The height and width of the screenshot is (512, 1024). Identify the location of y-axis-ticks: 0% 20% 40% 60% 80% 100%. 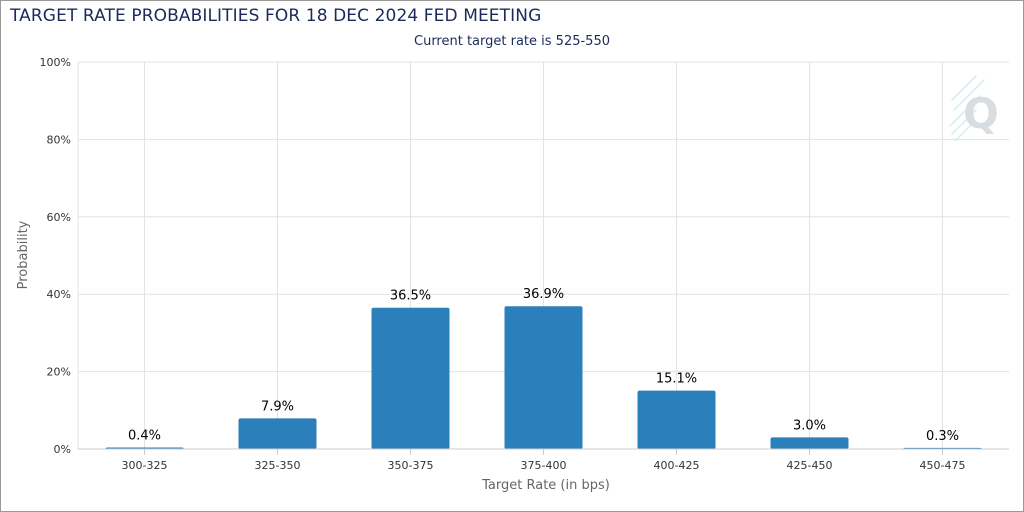
(55, 256).